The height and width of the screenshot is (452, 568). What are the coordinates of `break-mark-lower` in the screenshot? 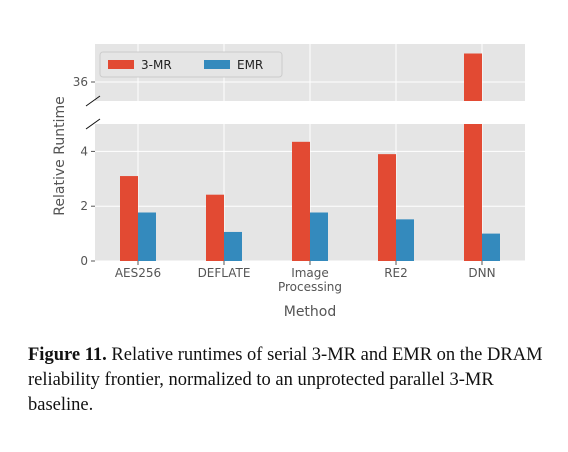 It's located at (93, 124).